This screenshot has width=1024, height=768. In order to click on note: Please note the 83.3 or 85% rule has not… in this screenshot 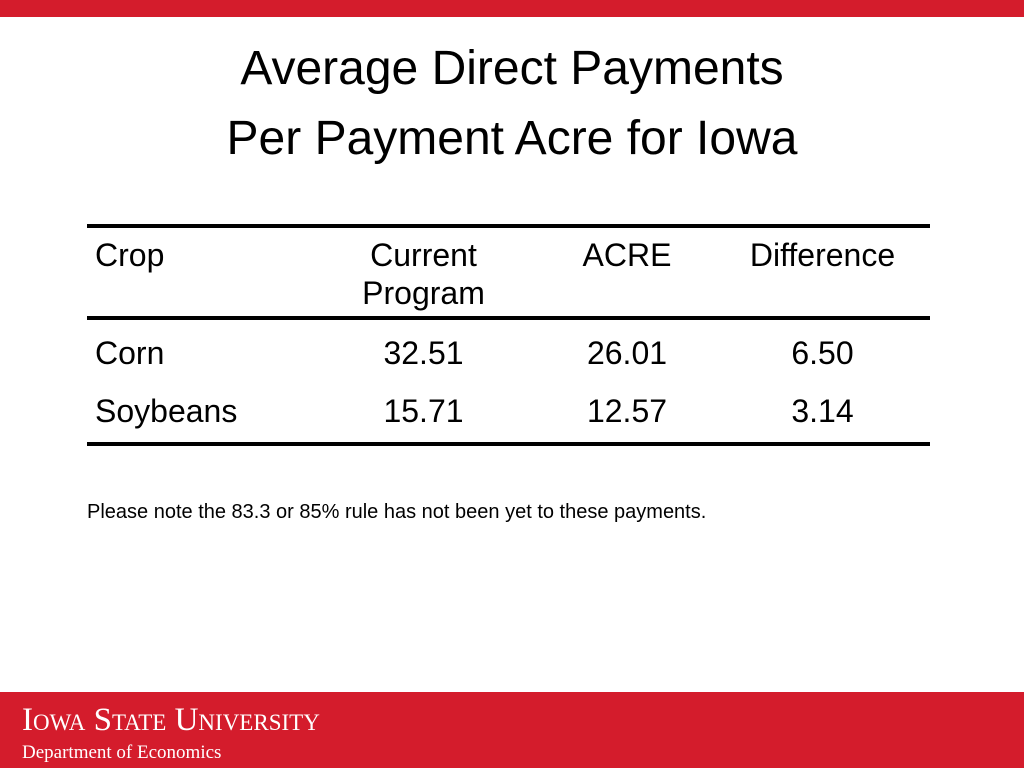, I will do `click(397, 512)`.